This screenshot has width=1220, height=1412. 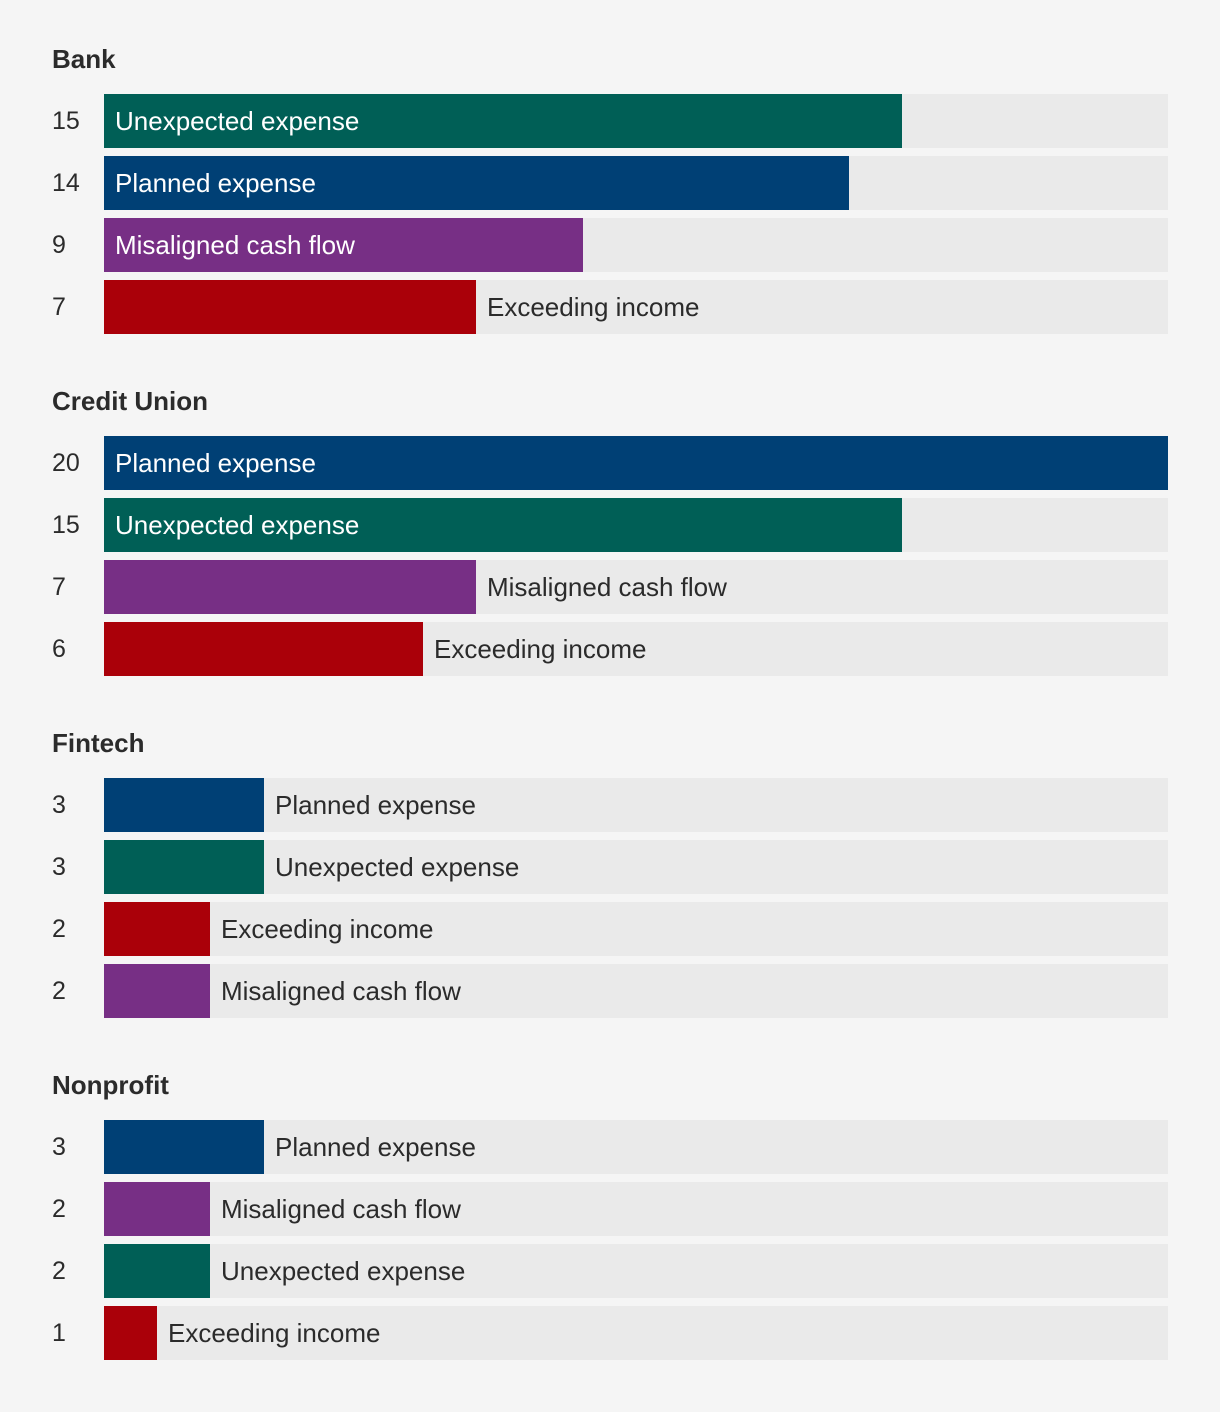 I want to click on bar-row: 2 Exceeding income, so click(x=610, y=929).